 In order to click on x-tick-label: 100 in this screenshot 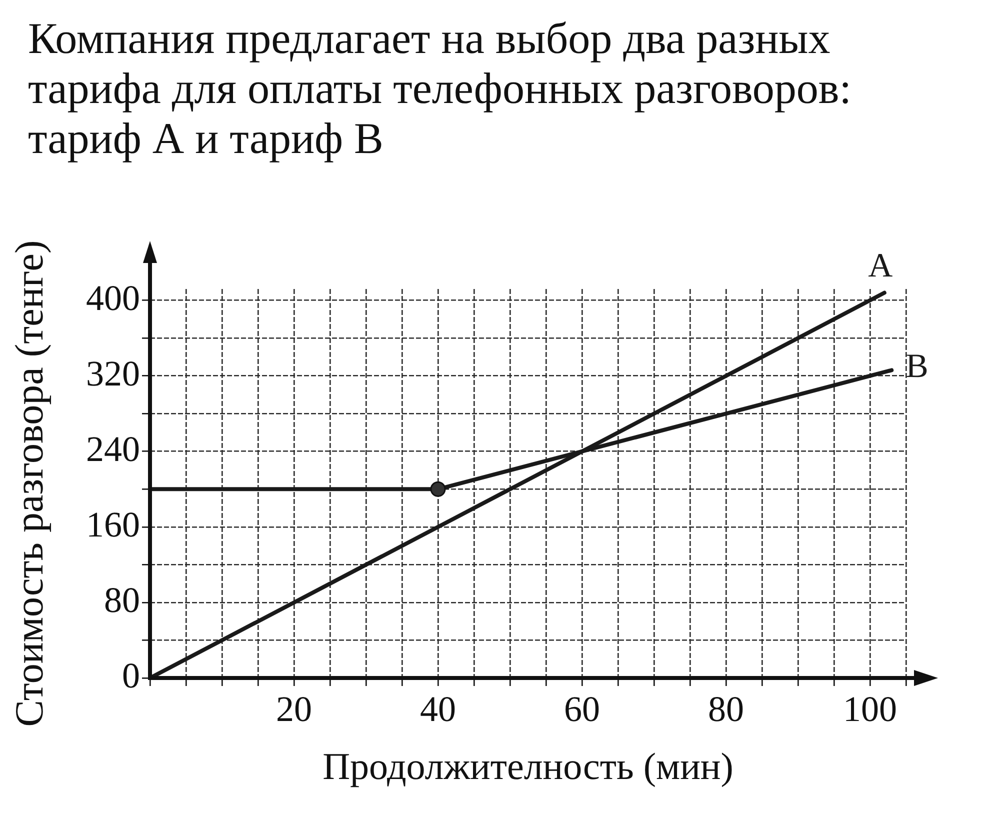, I will do `click(870, 709)`.